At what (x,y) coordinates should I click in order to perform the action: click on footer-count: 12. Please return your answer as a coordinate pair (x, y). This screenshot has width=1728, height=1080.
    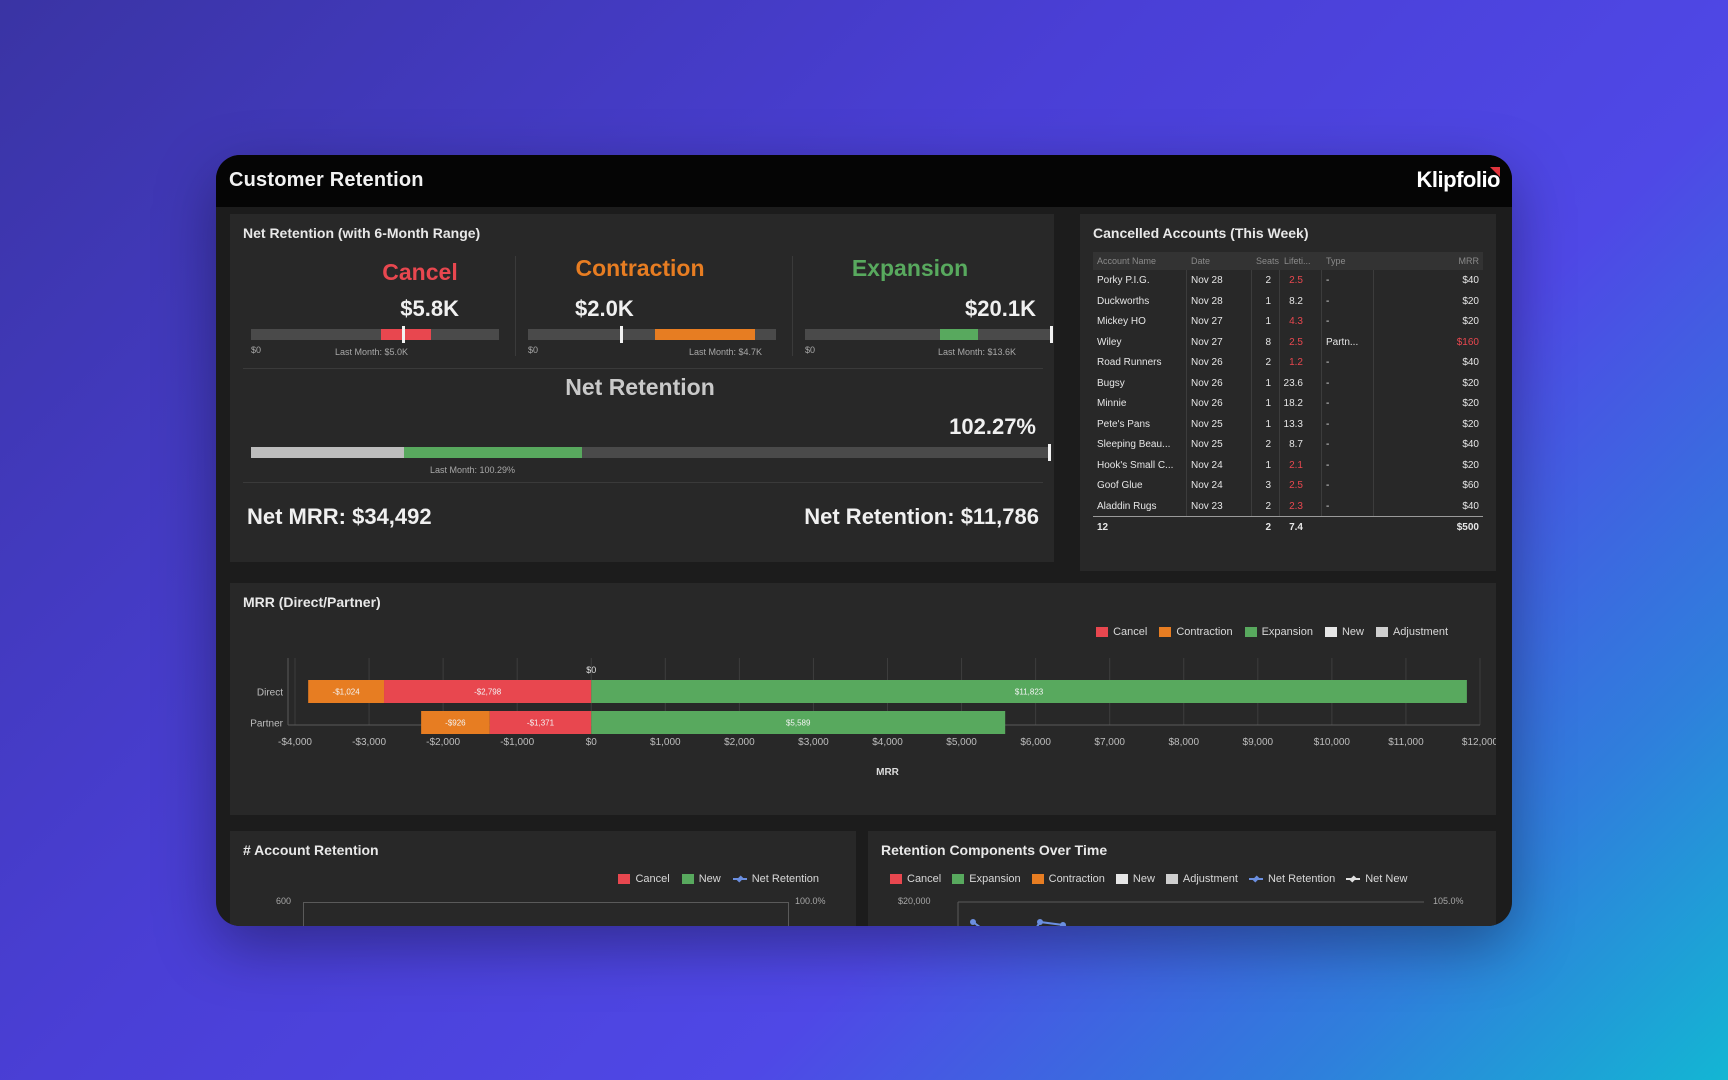
    Looking at the image, I should click on (1103, 527).